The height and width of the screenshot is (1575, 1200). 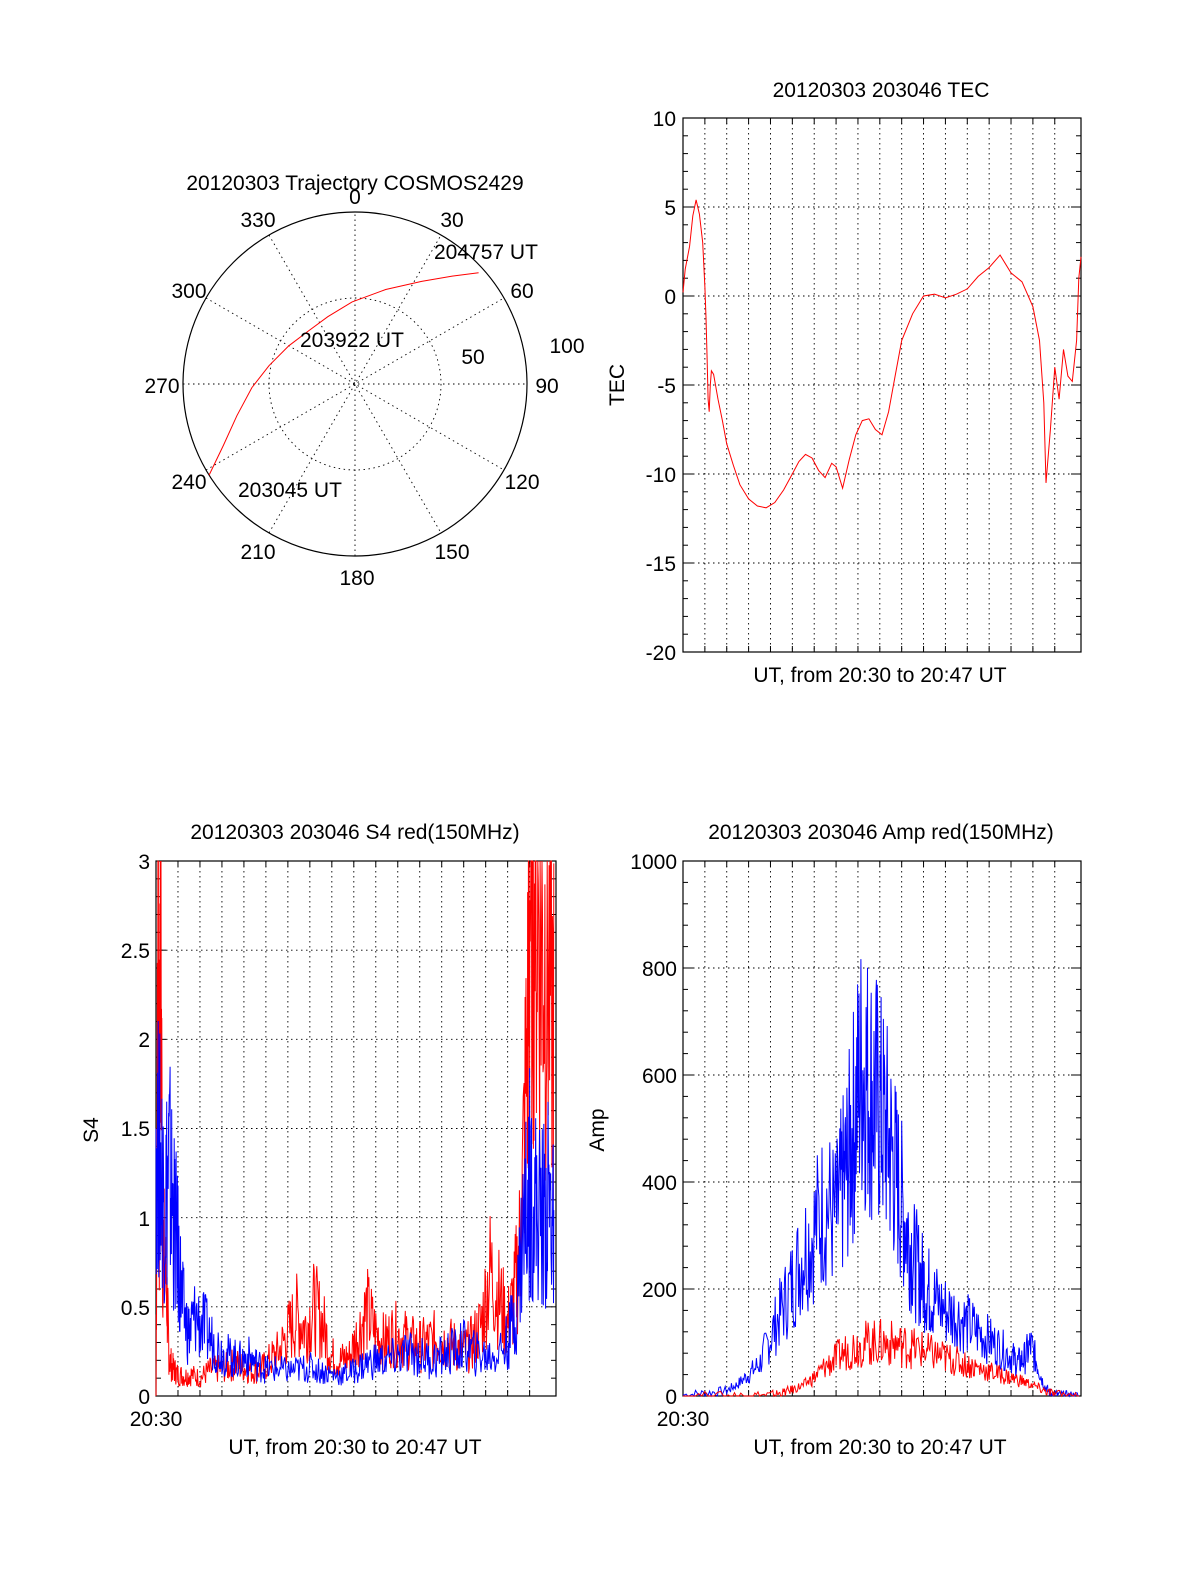 What do you see at coordinates (486, 252) in the screenshot?
I see `annotation-end-time: 204757 UT` at bounding box center [486, 252].